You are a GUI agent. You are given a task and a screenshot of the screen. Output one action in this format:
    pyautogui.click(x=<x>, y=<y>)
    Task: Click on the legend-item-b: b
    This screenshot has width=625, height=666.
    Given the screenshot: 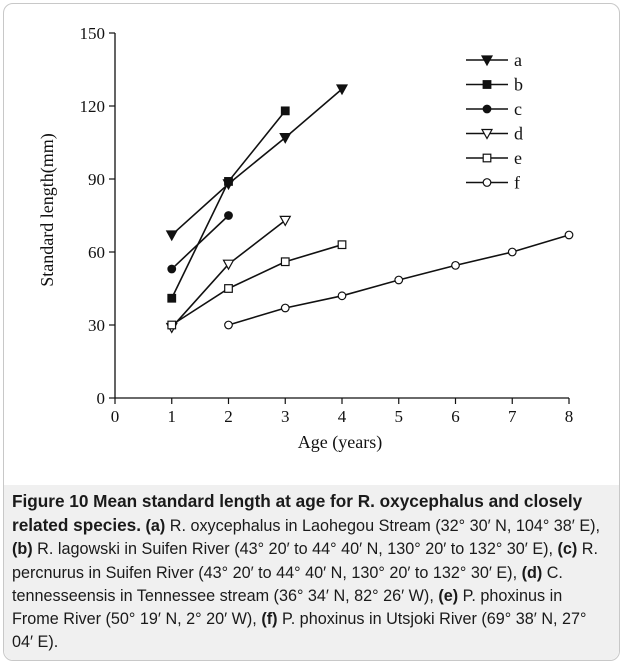 What is the action you would take?
    pyautogui.click(x=494, y=85)
    